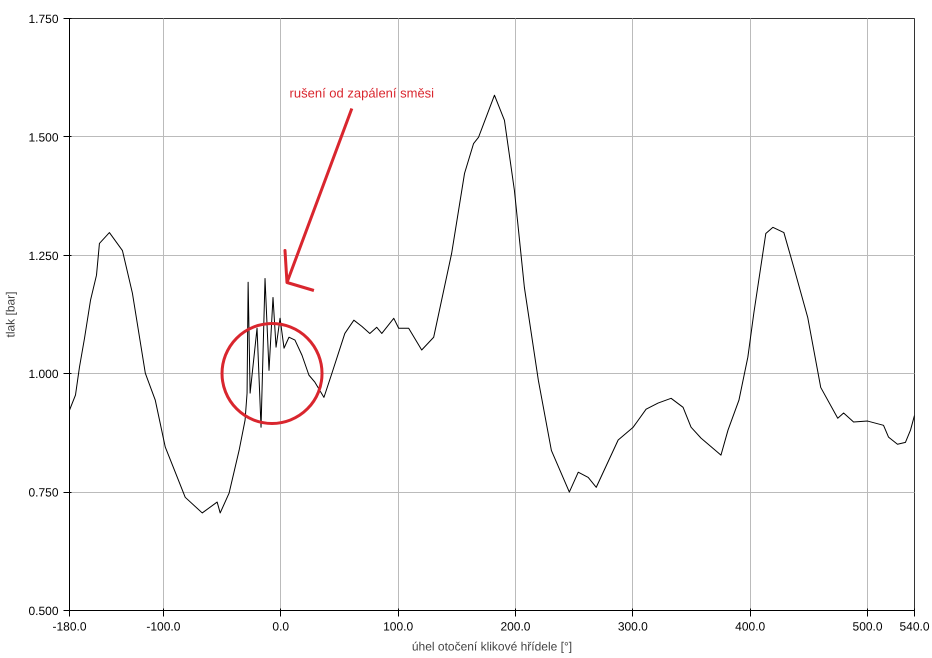 Image resolution: width=932 pixels, height=658 pixels. I want to click on x-tick-label: 500.0, so click(867, 627).